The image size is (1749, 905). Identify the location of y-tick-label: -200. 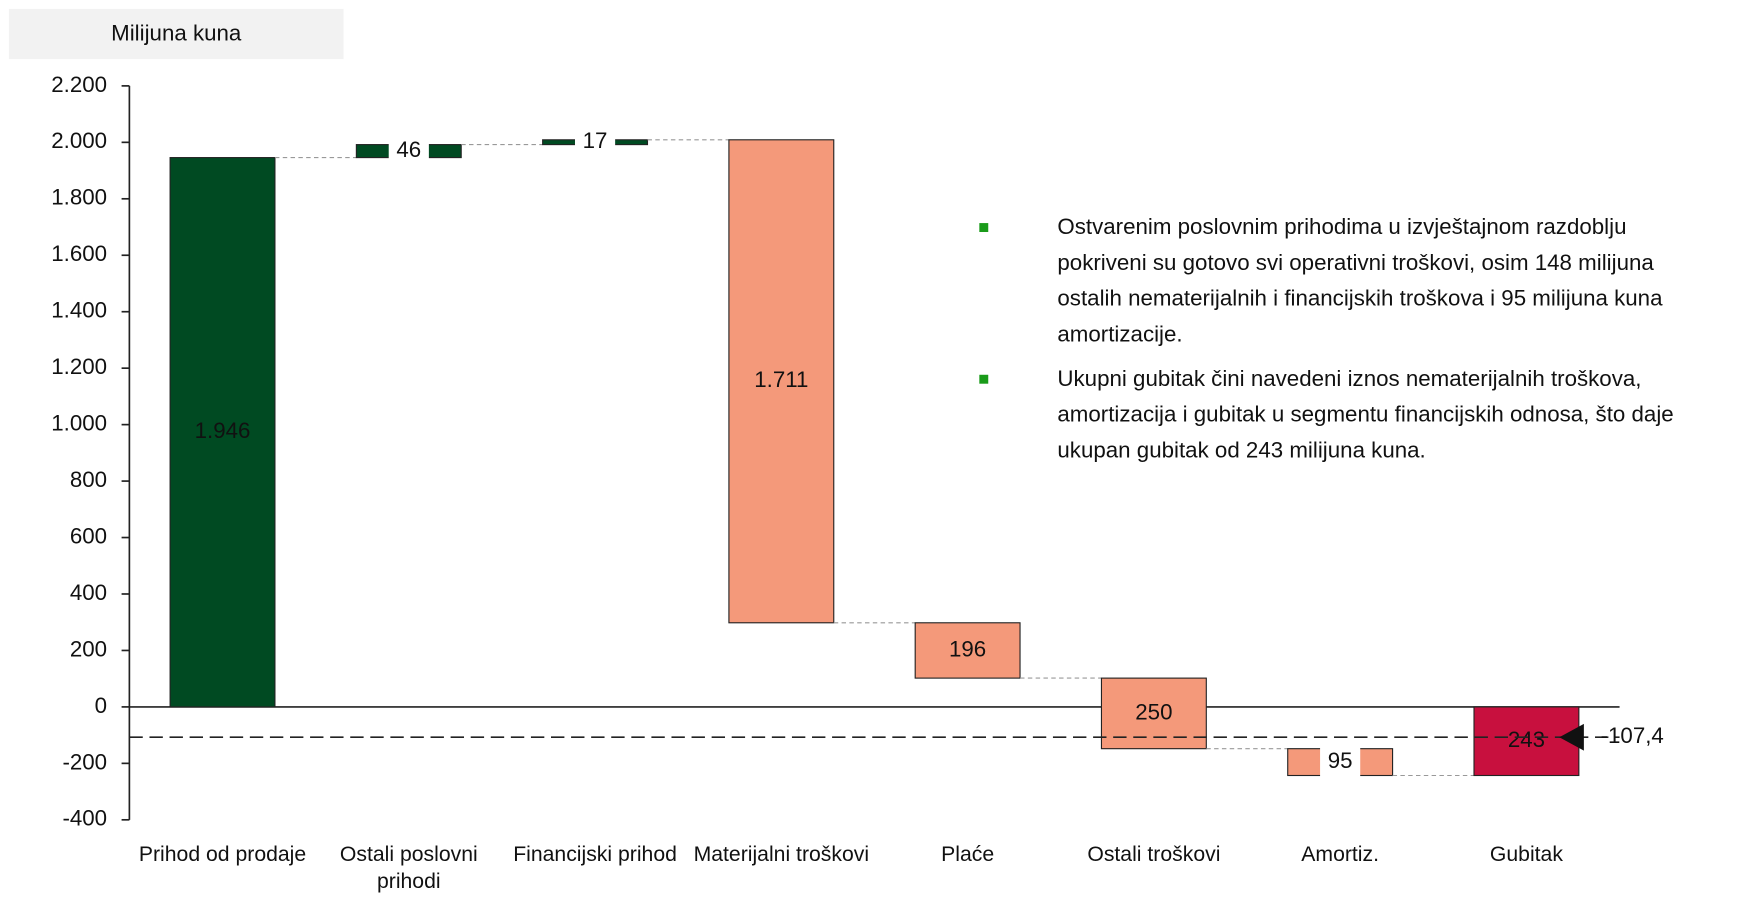
(84, 761).